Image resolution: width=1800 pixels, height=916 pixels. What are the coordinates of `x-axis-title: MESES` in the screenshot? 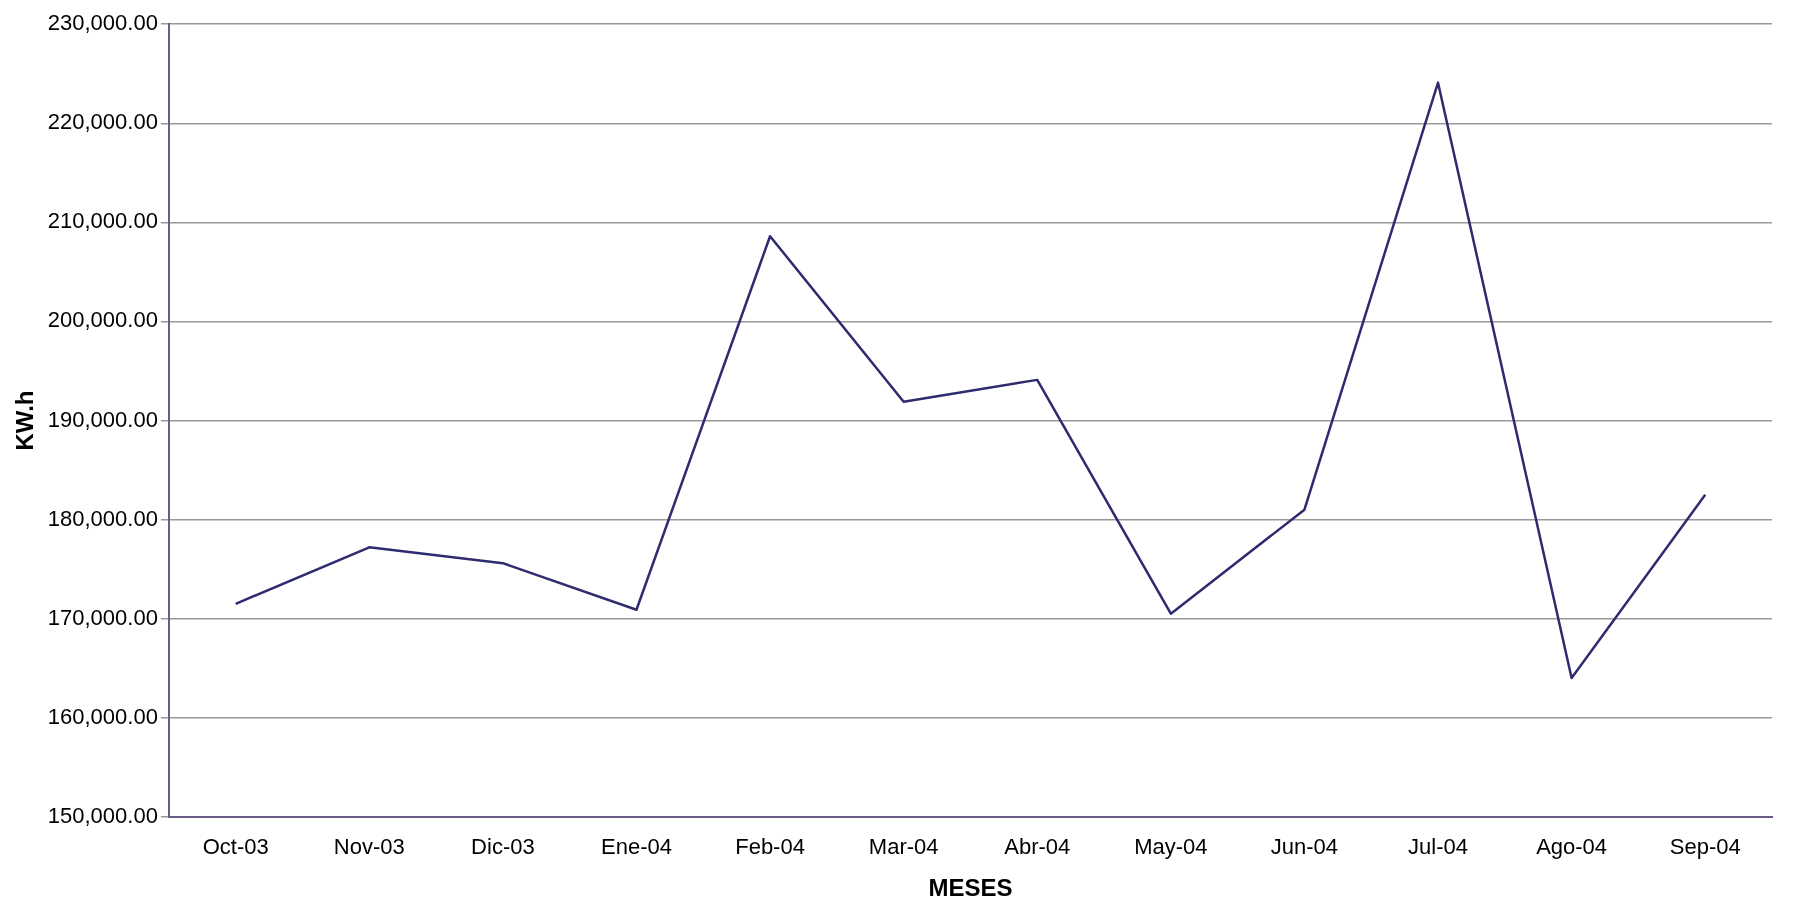 It's located at (970, 888).